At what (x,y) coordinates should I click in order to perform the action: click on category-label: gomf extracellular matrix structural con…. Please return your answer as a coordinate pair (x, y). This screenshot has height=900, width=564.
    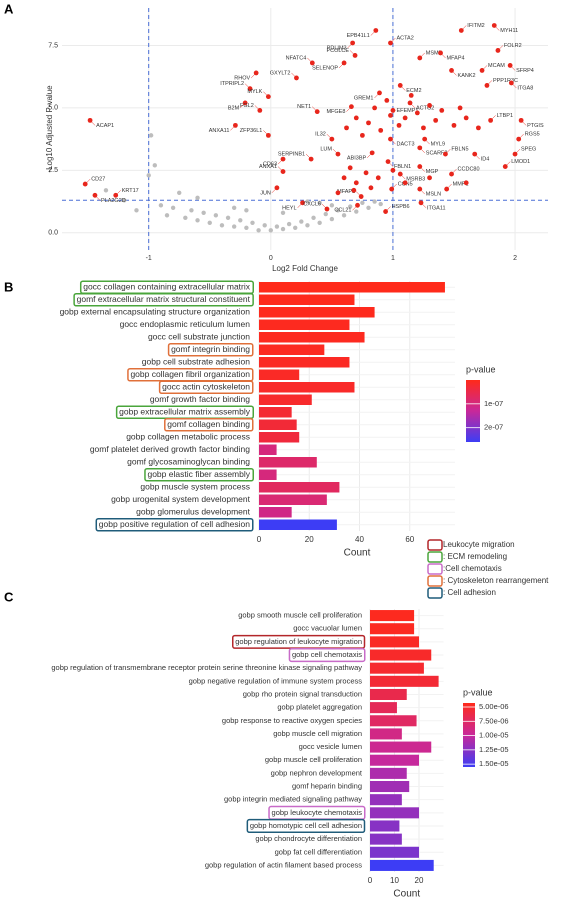
    Looking at the image, I should click on (164, 299).